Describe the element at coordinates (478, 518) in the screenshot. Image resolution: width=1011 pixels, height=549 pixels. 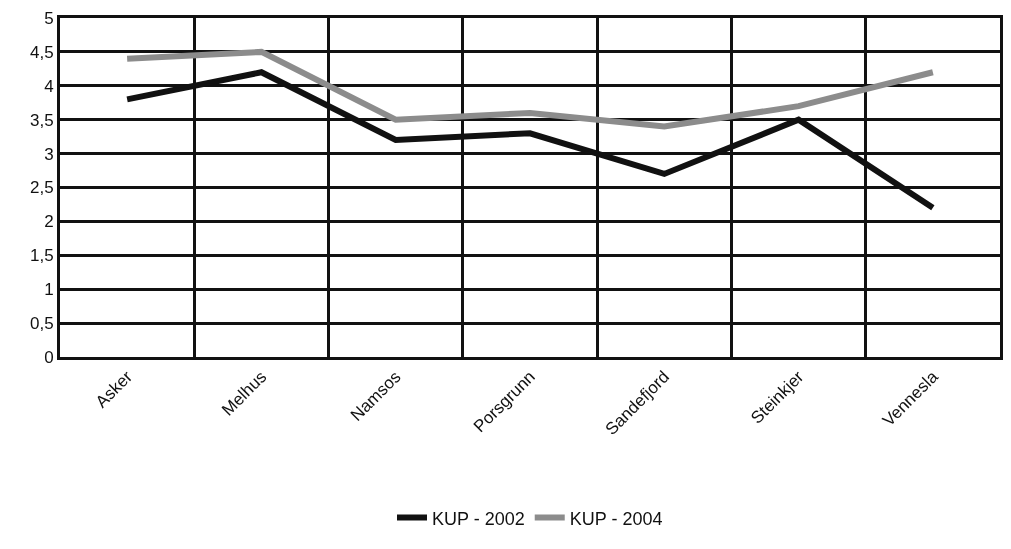
I see `legend-label: KUP - 2002` at that location.